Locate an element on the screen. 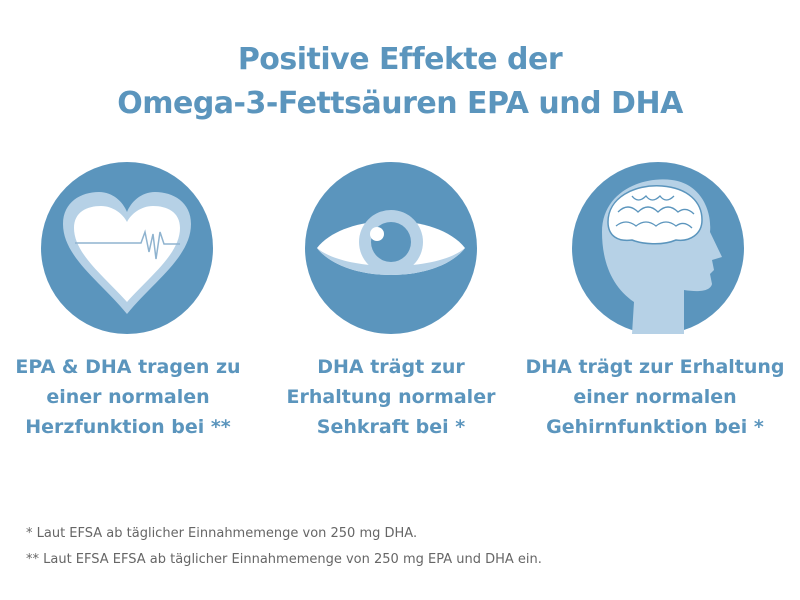 This screenshot has height=600, width=800. caption-line: Erhaltung normaler is located at coordinates (391, 397).